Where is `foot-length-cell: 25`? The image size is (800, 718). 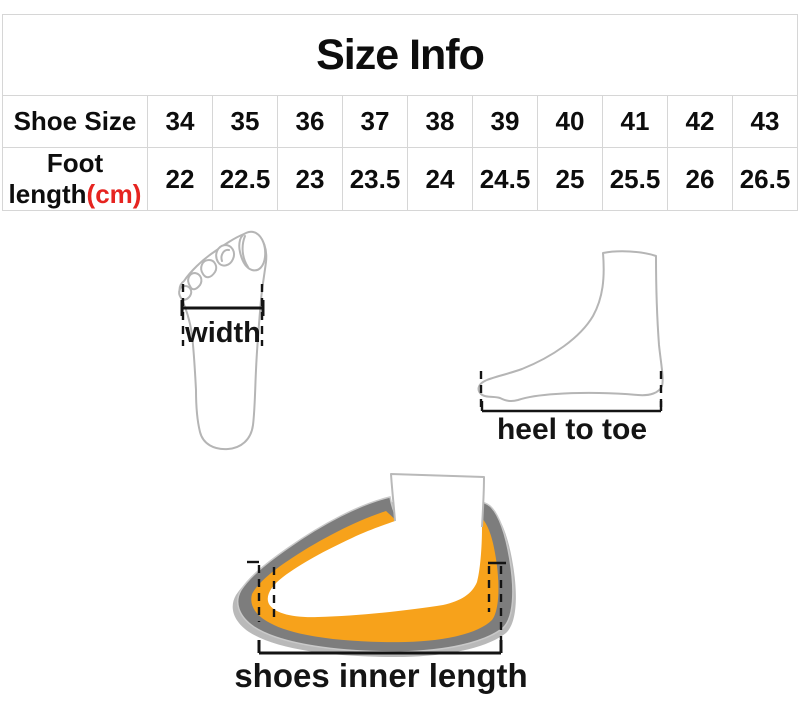
foot-length-cell: 25 is located at coordinates (570, 179).